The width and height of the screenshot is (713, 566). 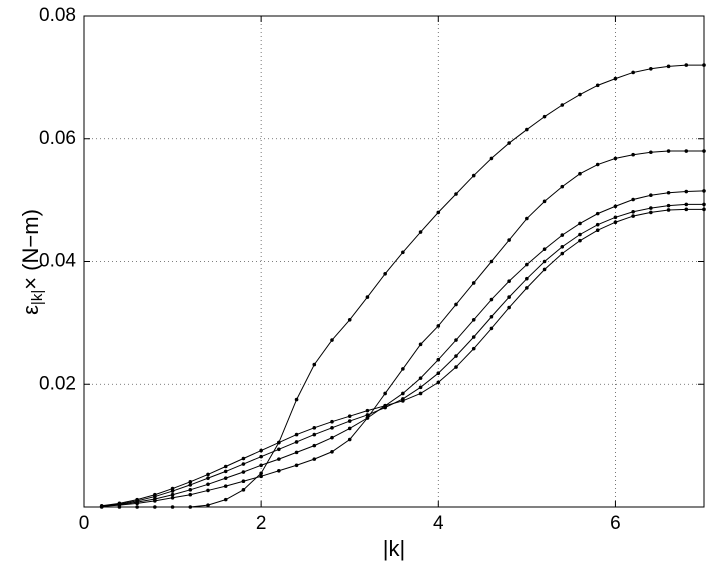 I want to click on x-tick-label: 0, so click(x=84, y=523).